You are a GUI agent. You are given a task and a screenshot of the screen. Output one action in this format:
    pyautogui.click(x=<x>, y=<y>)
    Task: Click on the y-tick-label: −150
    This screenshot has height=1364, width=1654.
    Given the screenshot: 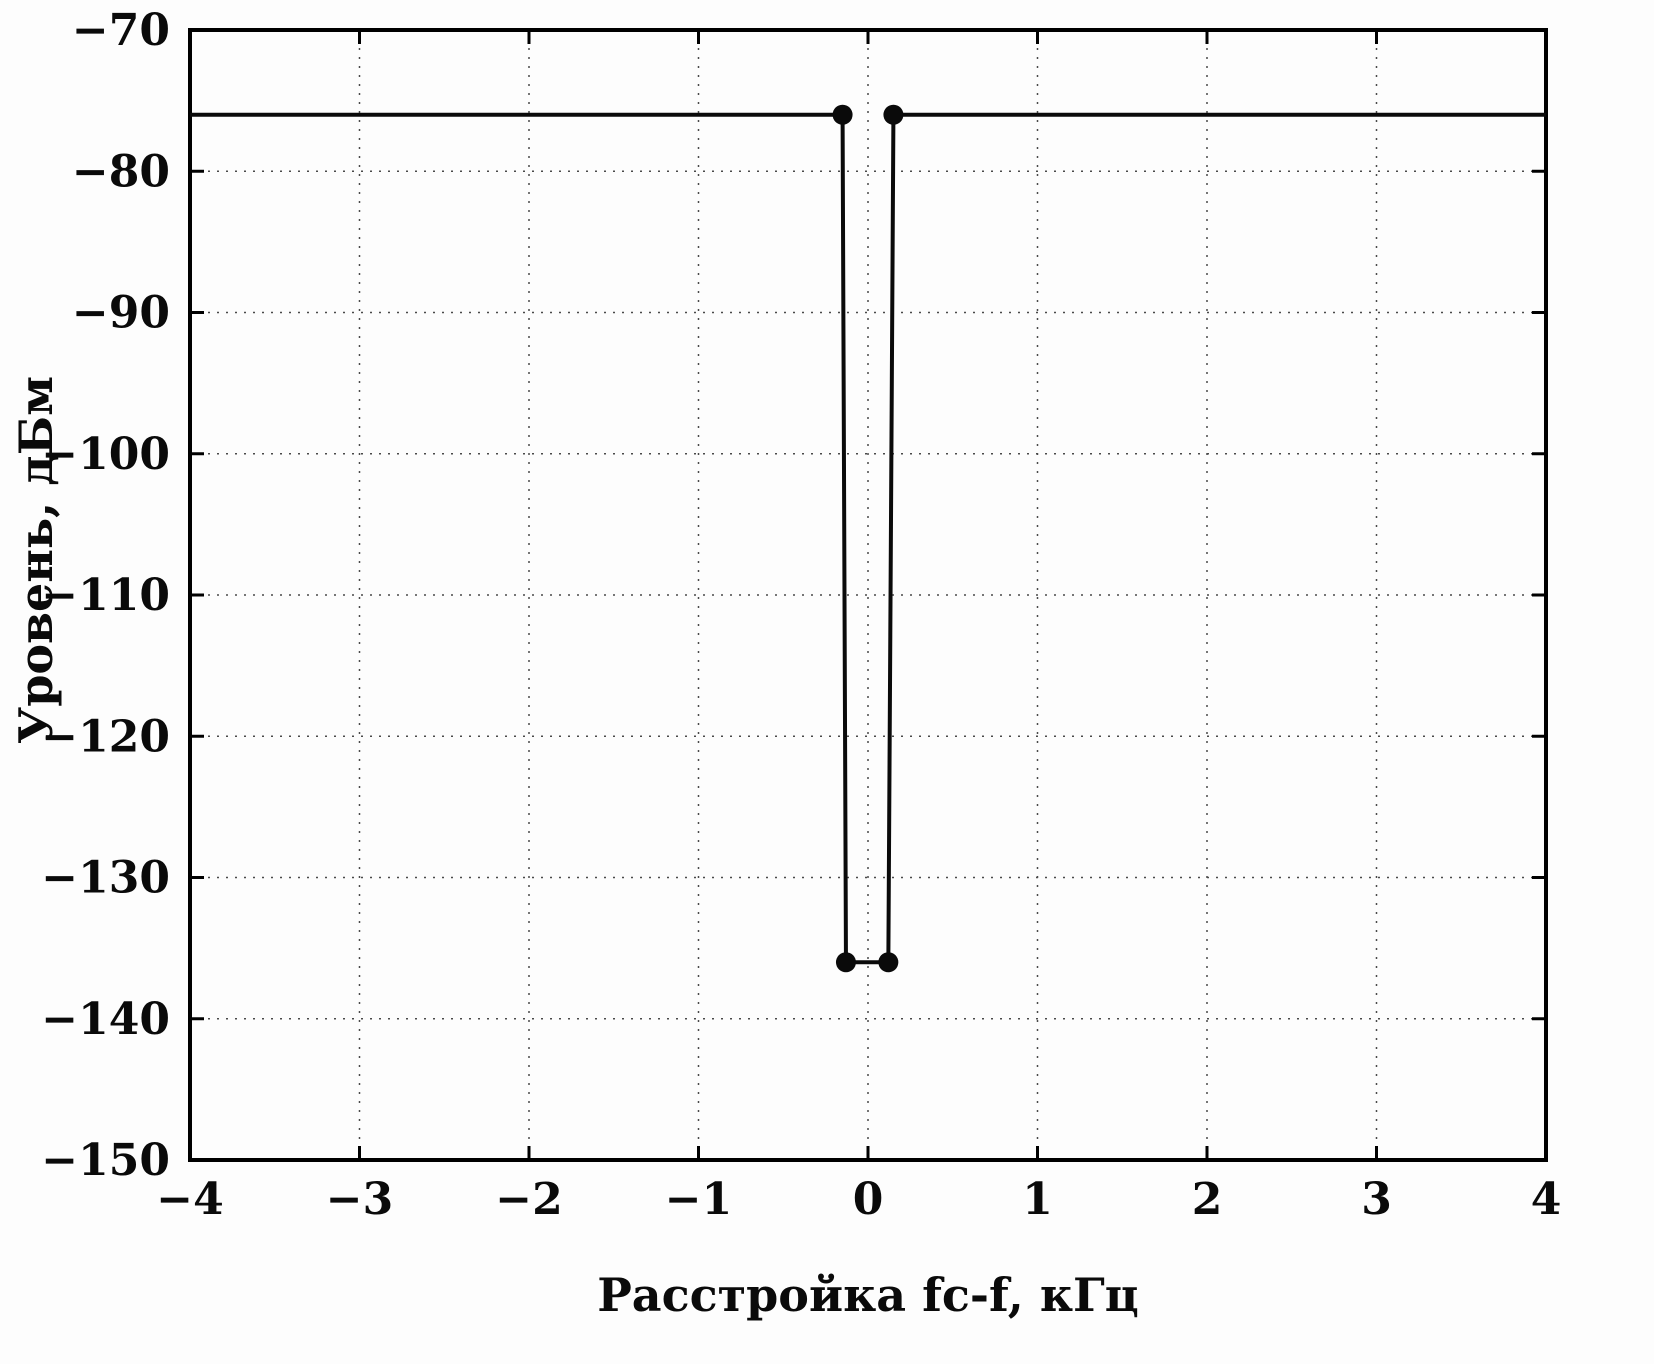 What is the action you would take?
    pyautogui.click(x=105, y=1160)
    